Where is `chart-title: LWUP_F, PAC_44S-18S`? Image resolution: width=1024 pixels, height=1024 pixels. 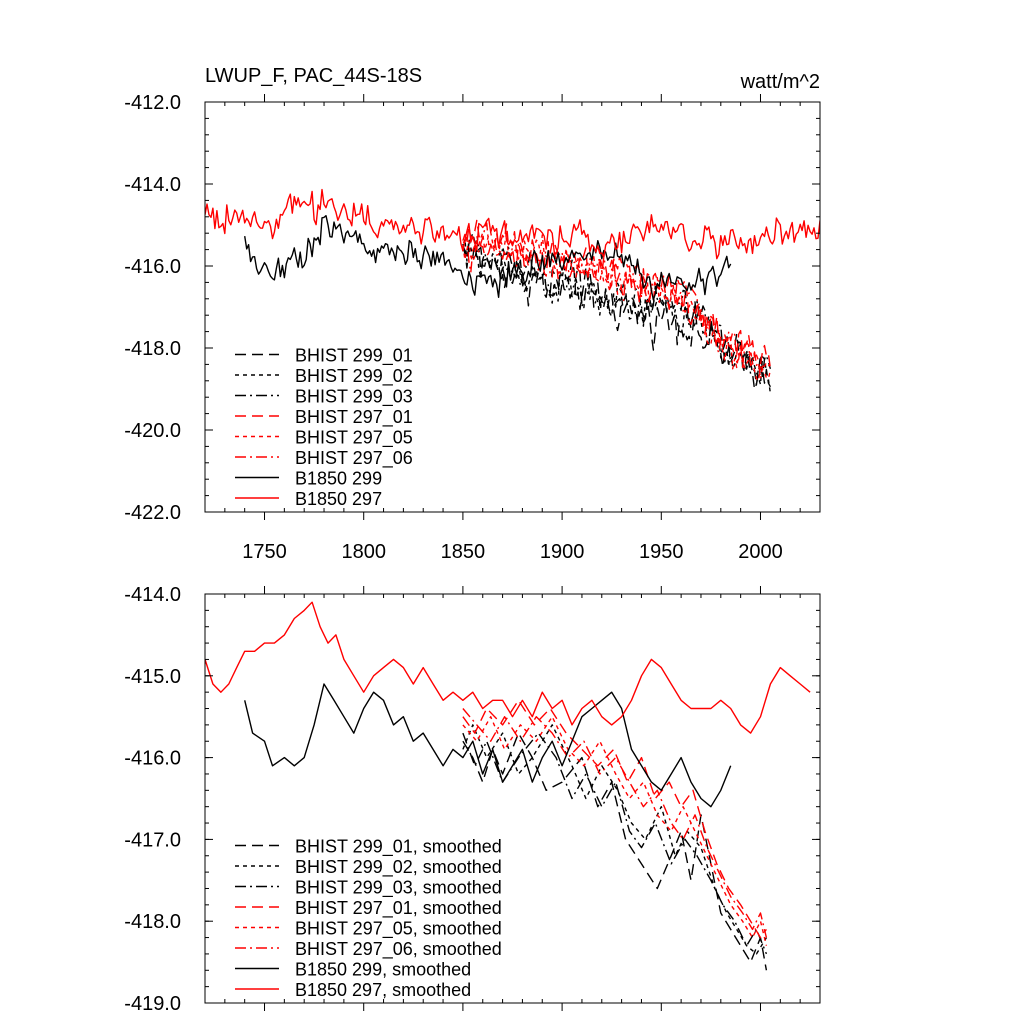 chart-title: LWUP_F, PAC_44S-18S is located at coordinates (313, 76).